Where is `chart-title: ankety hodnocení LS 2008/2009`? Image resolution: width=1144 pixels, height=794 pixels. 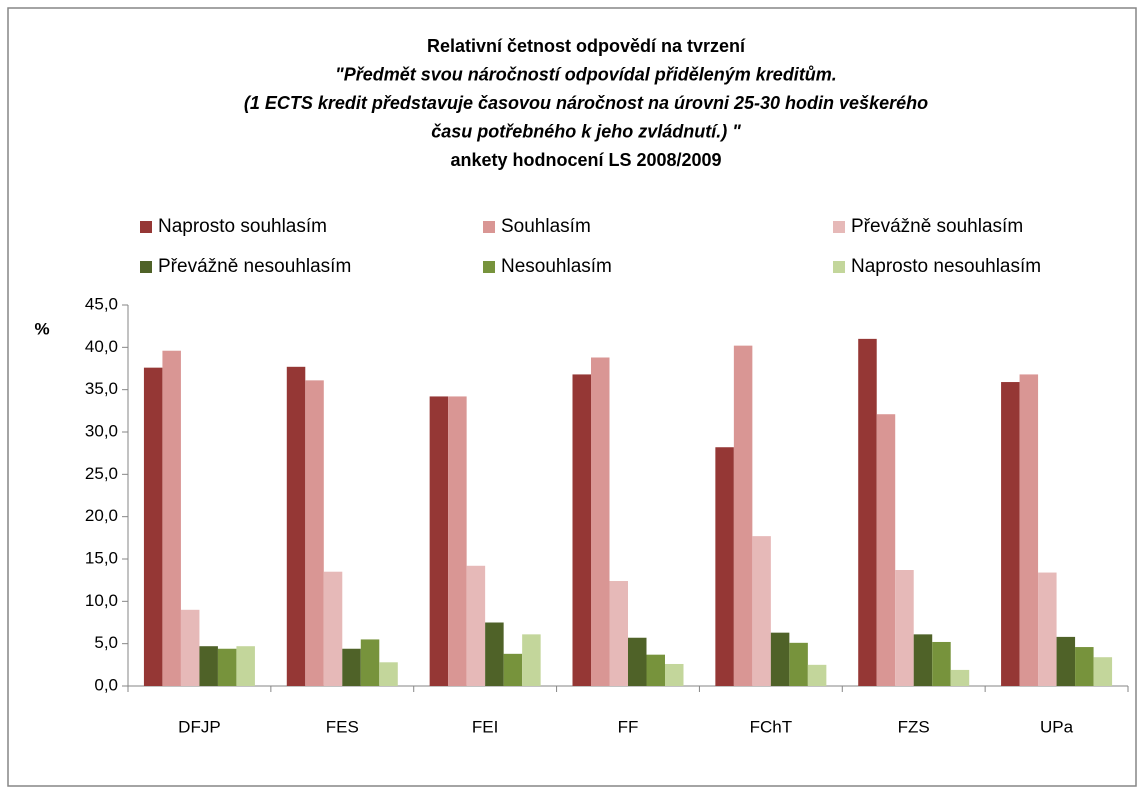
chart-title: ankety hodnocení LS 2008/2009 is located at coordinates (585, 160).